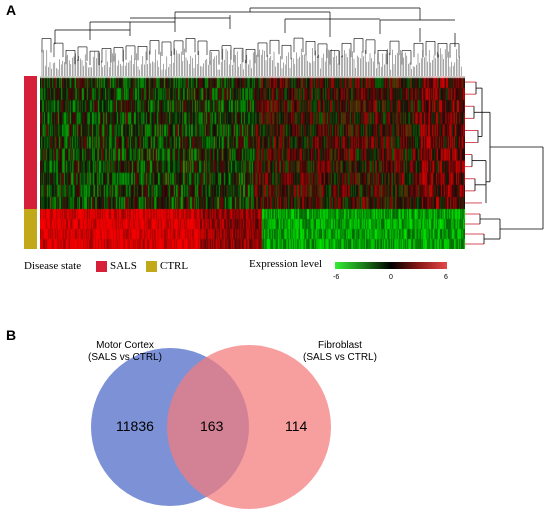 The height and width of the screenshot is (513, 550). I want to click on fibroblast-circle, so click(249, 427).